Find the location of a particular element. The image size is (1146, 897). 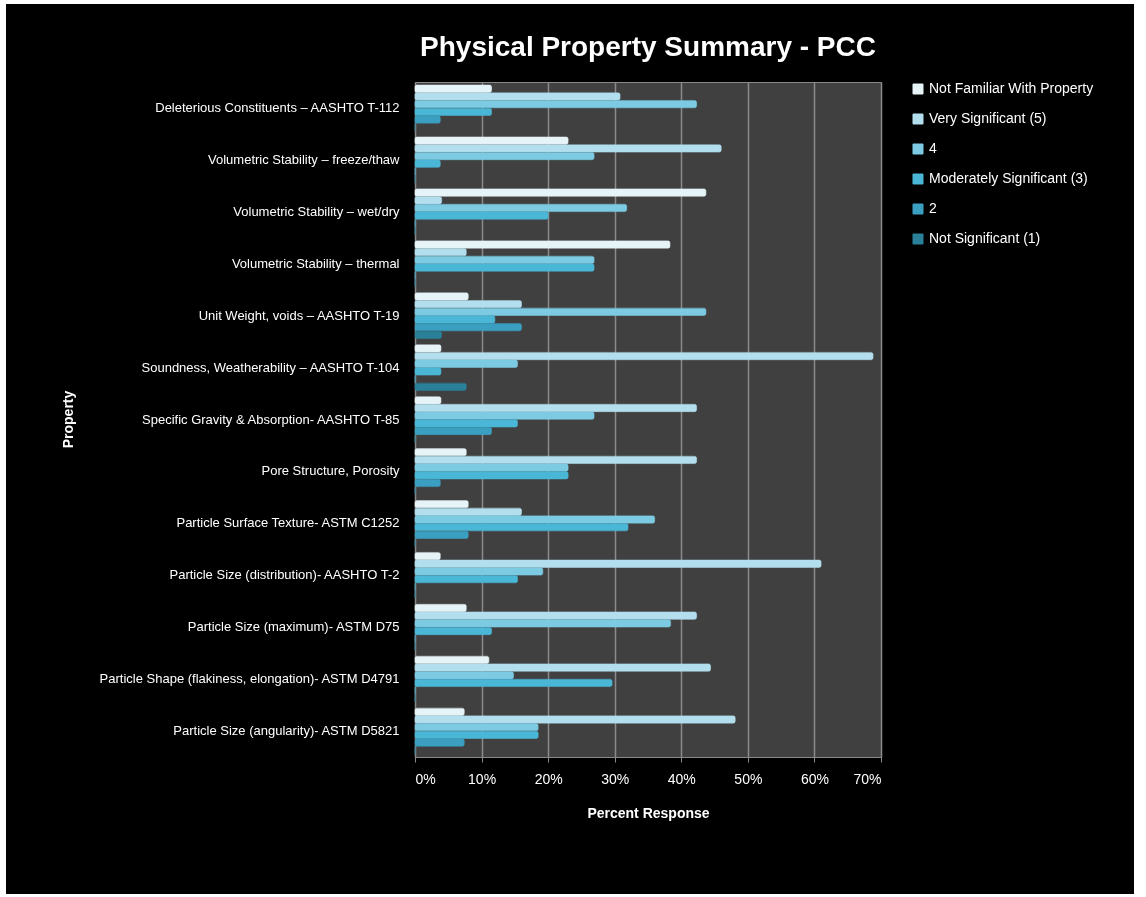

y-tick-label: Pore Structure, Porosity is located at coordinates (330, 471).